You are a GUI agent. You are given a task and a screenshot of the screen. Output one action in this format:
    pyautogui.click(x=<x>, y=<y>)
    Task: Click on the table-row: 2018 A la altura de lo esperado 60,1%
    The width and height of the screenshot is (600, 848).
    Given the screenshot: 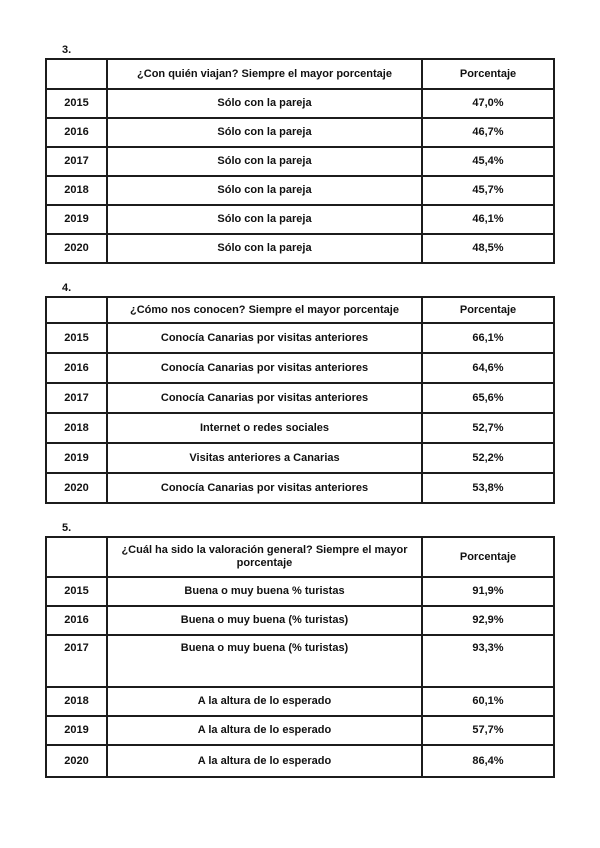 What is the action you would take?
    pyautogui.click(x=300, y=701)
    